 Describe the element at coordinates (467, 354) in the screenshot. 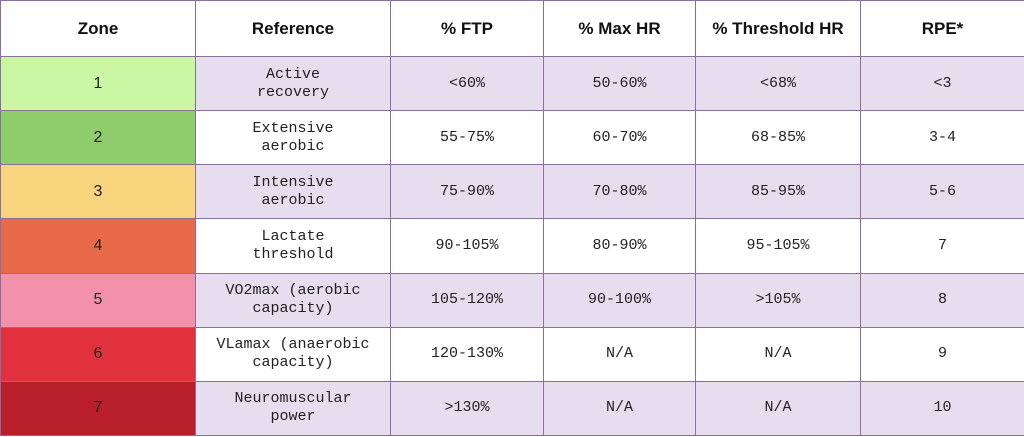

I see `table-cell: 120-130%` at that location.